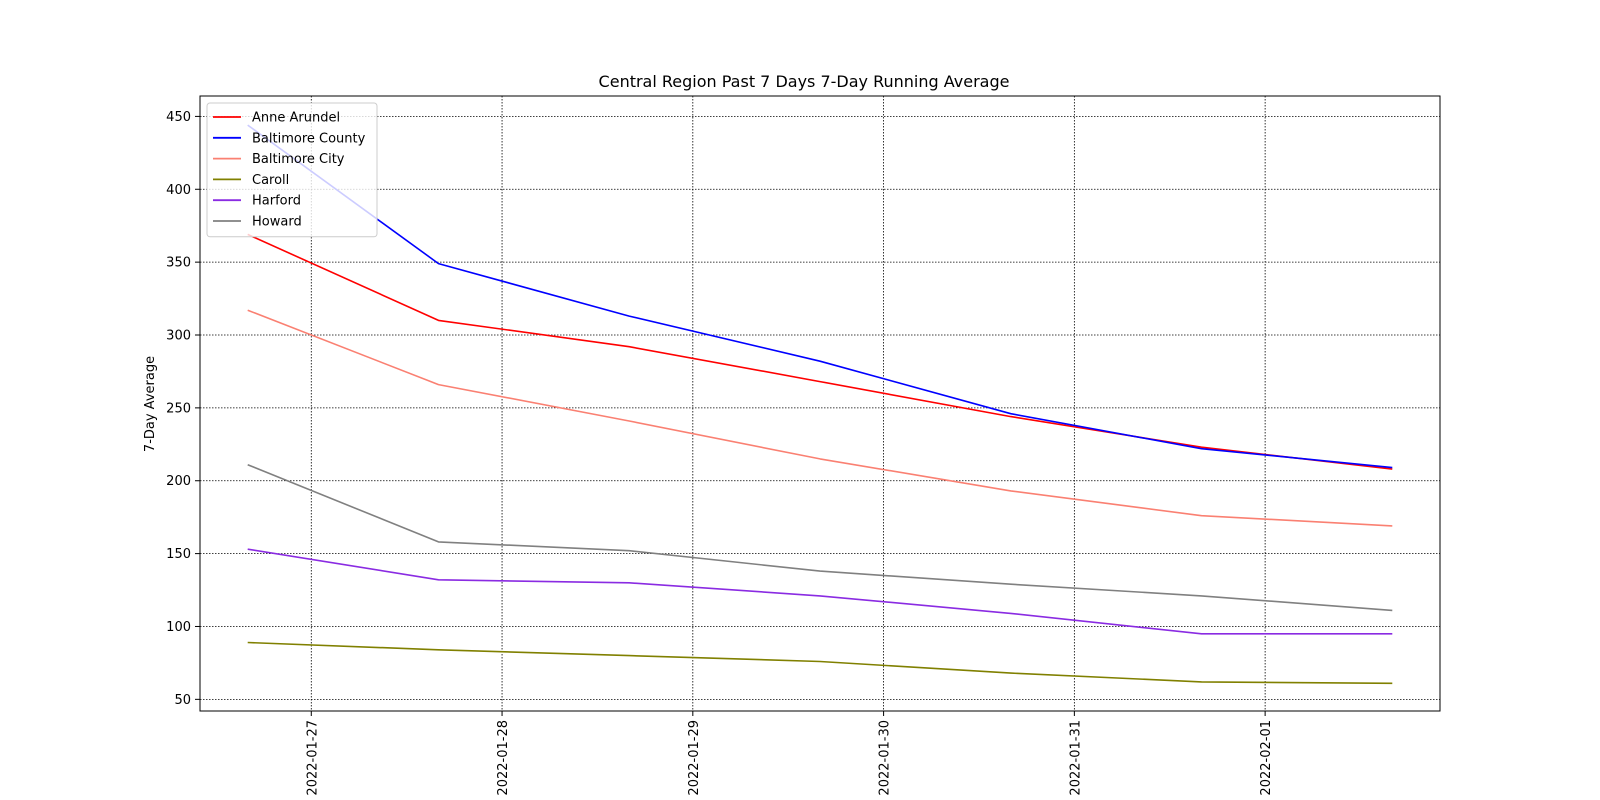  What do you see at coordinates (820, 591) in the screenshot?
I see `series-line-harford` at bounding box center [820, 591].